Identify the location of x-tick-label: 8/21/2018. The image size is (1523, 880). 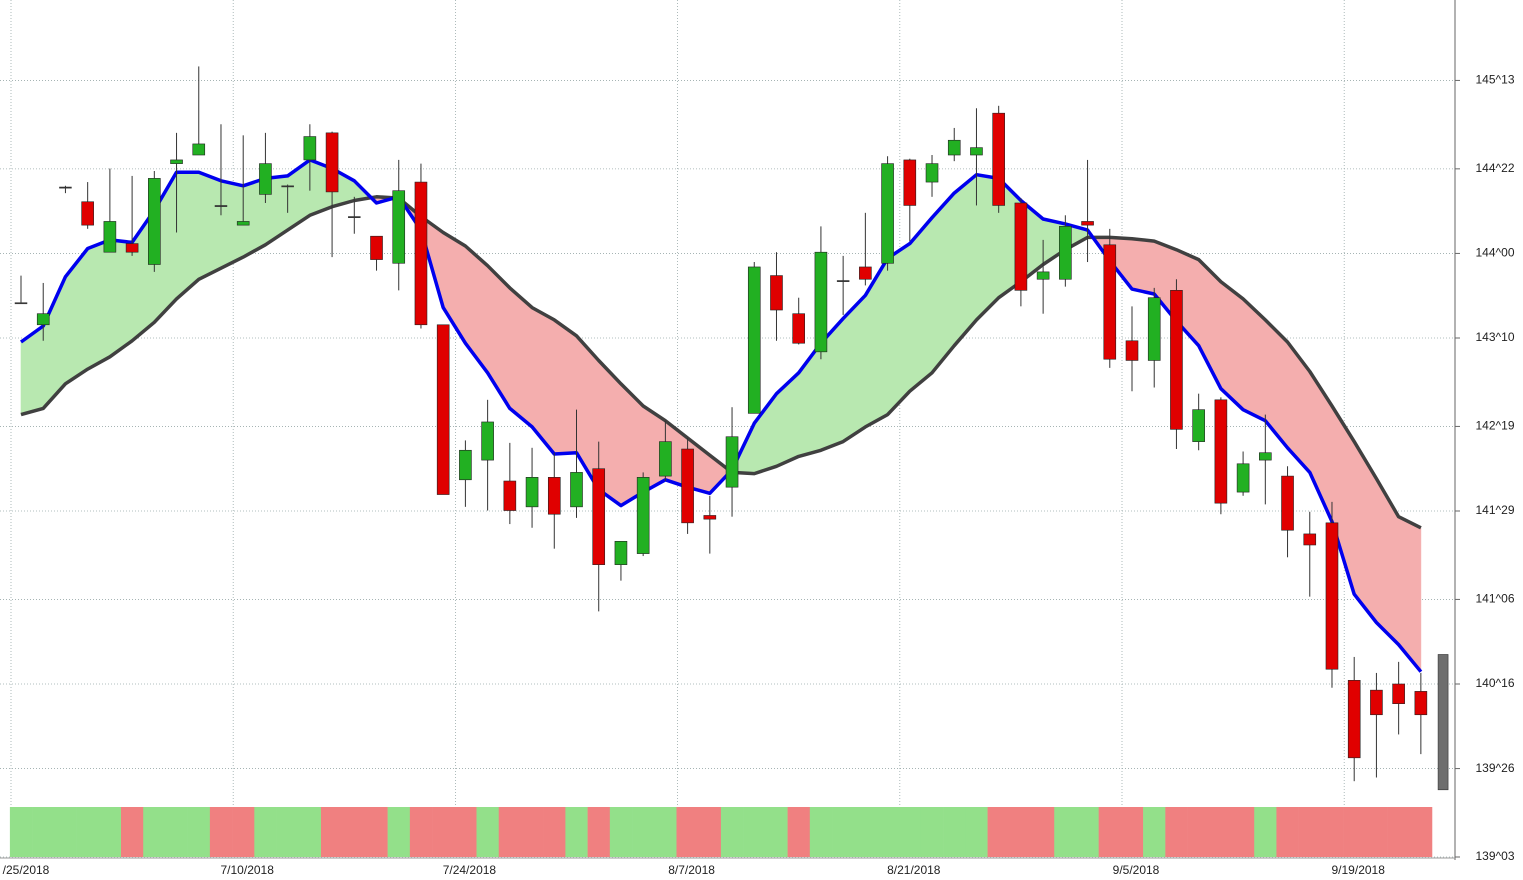
(914, 870).